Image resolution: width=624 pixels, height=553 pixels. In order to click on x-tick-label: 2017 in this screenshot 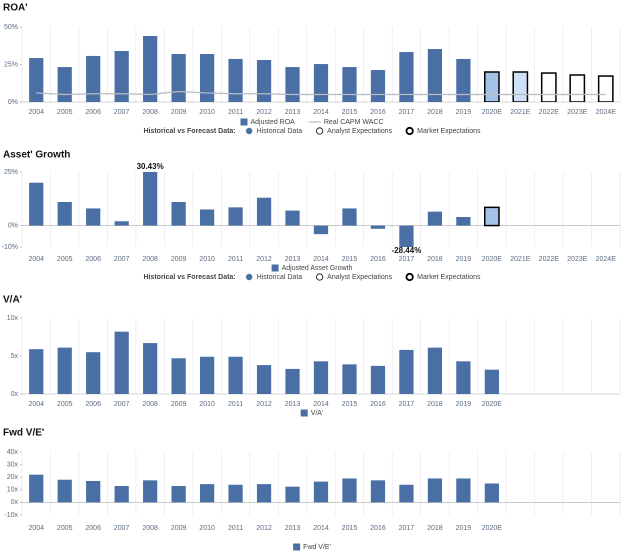, I will do `click(407, 112)`.